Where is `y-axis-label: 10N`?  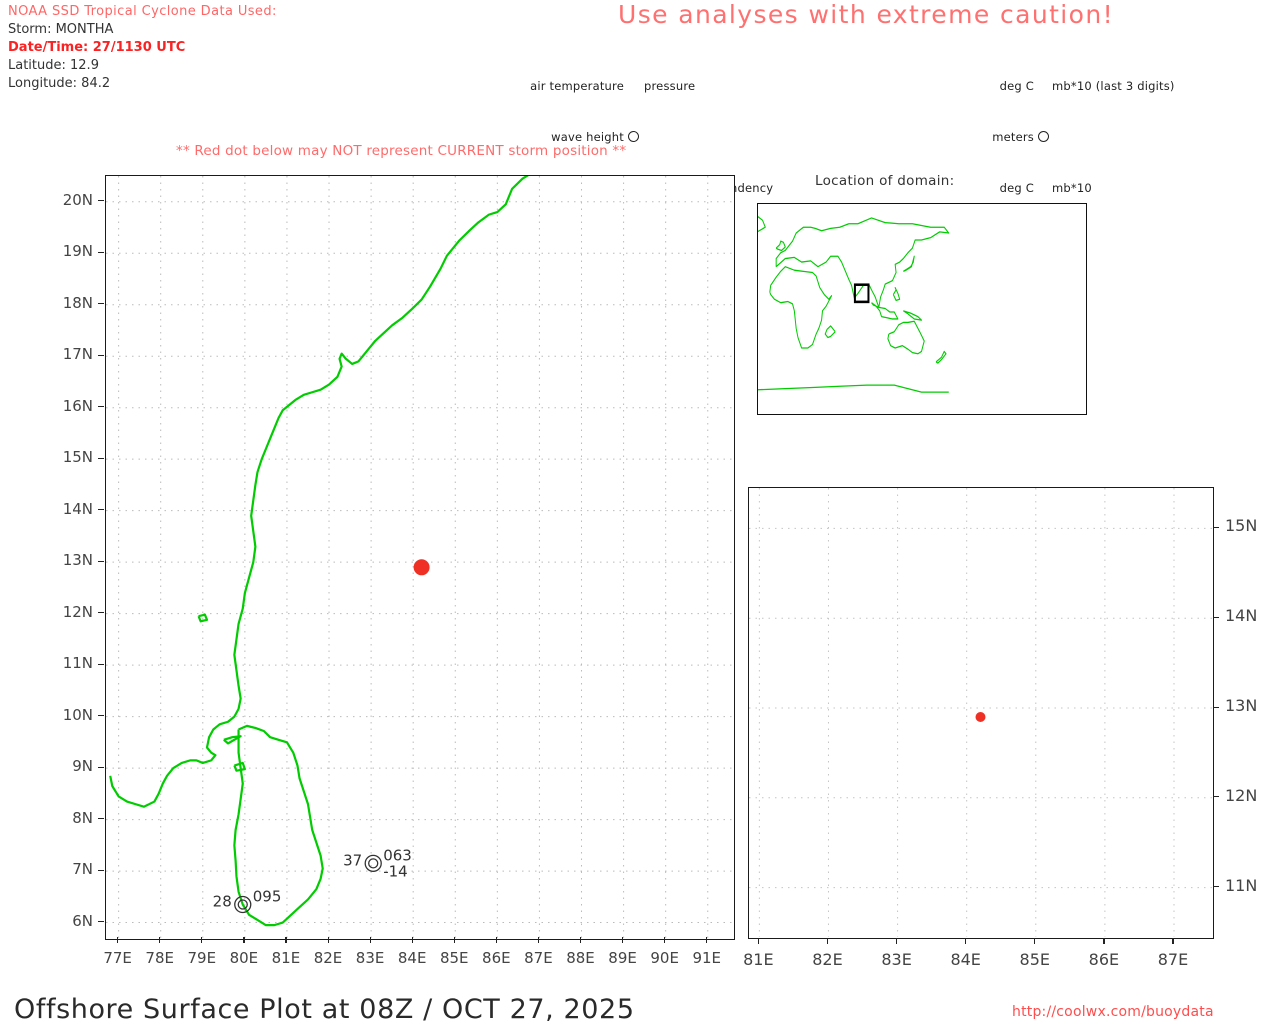 y-axis-label: 10N is located at coordinates (77, 714).